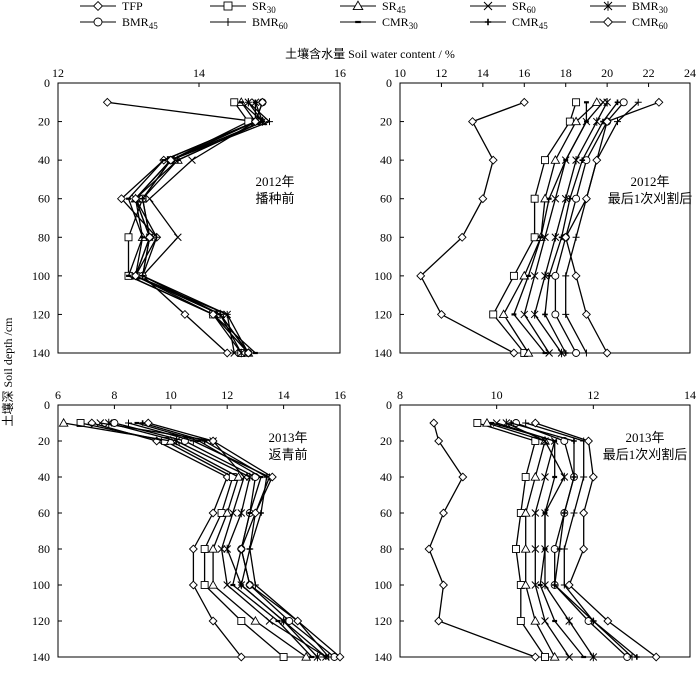 This screenshot has height=690, width=700. I want to click on y-tick-label: 20, so click(44, 441).